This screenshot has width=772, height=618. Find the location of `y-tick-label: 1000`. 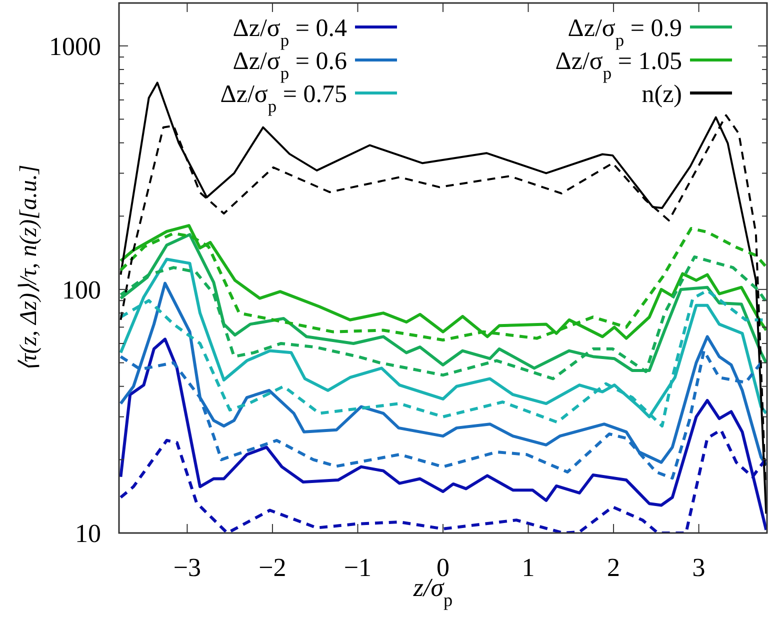

y-tick-label: 1000 is located at coordinates (75, 46).